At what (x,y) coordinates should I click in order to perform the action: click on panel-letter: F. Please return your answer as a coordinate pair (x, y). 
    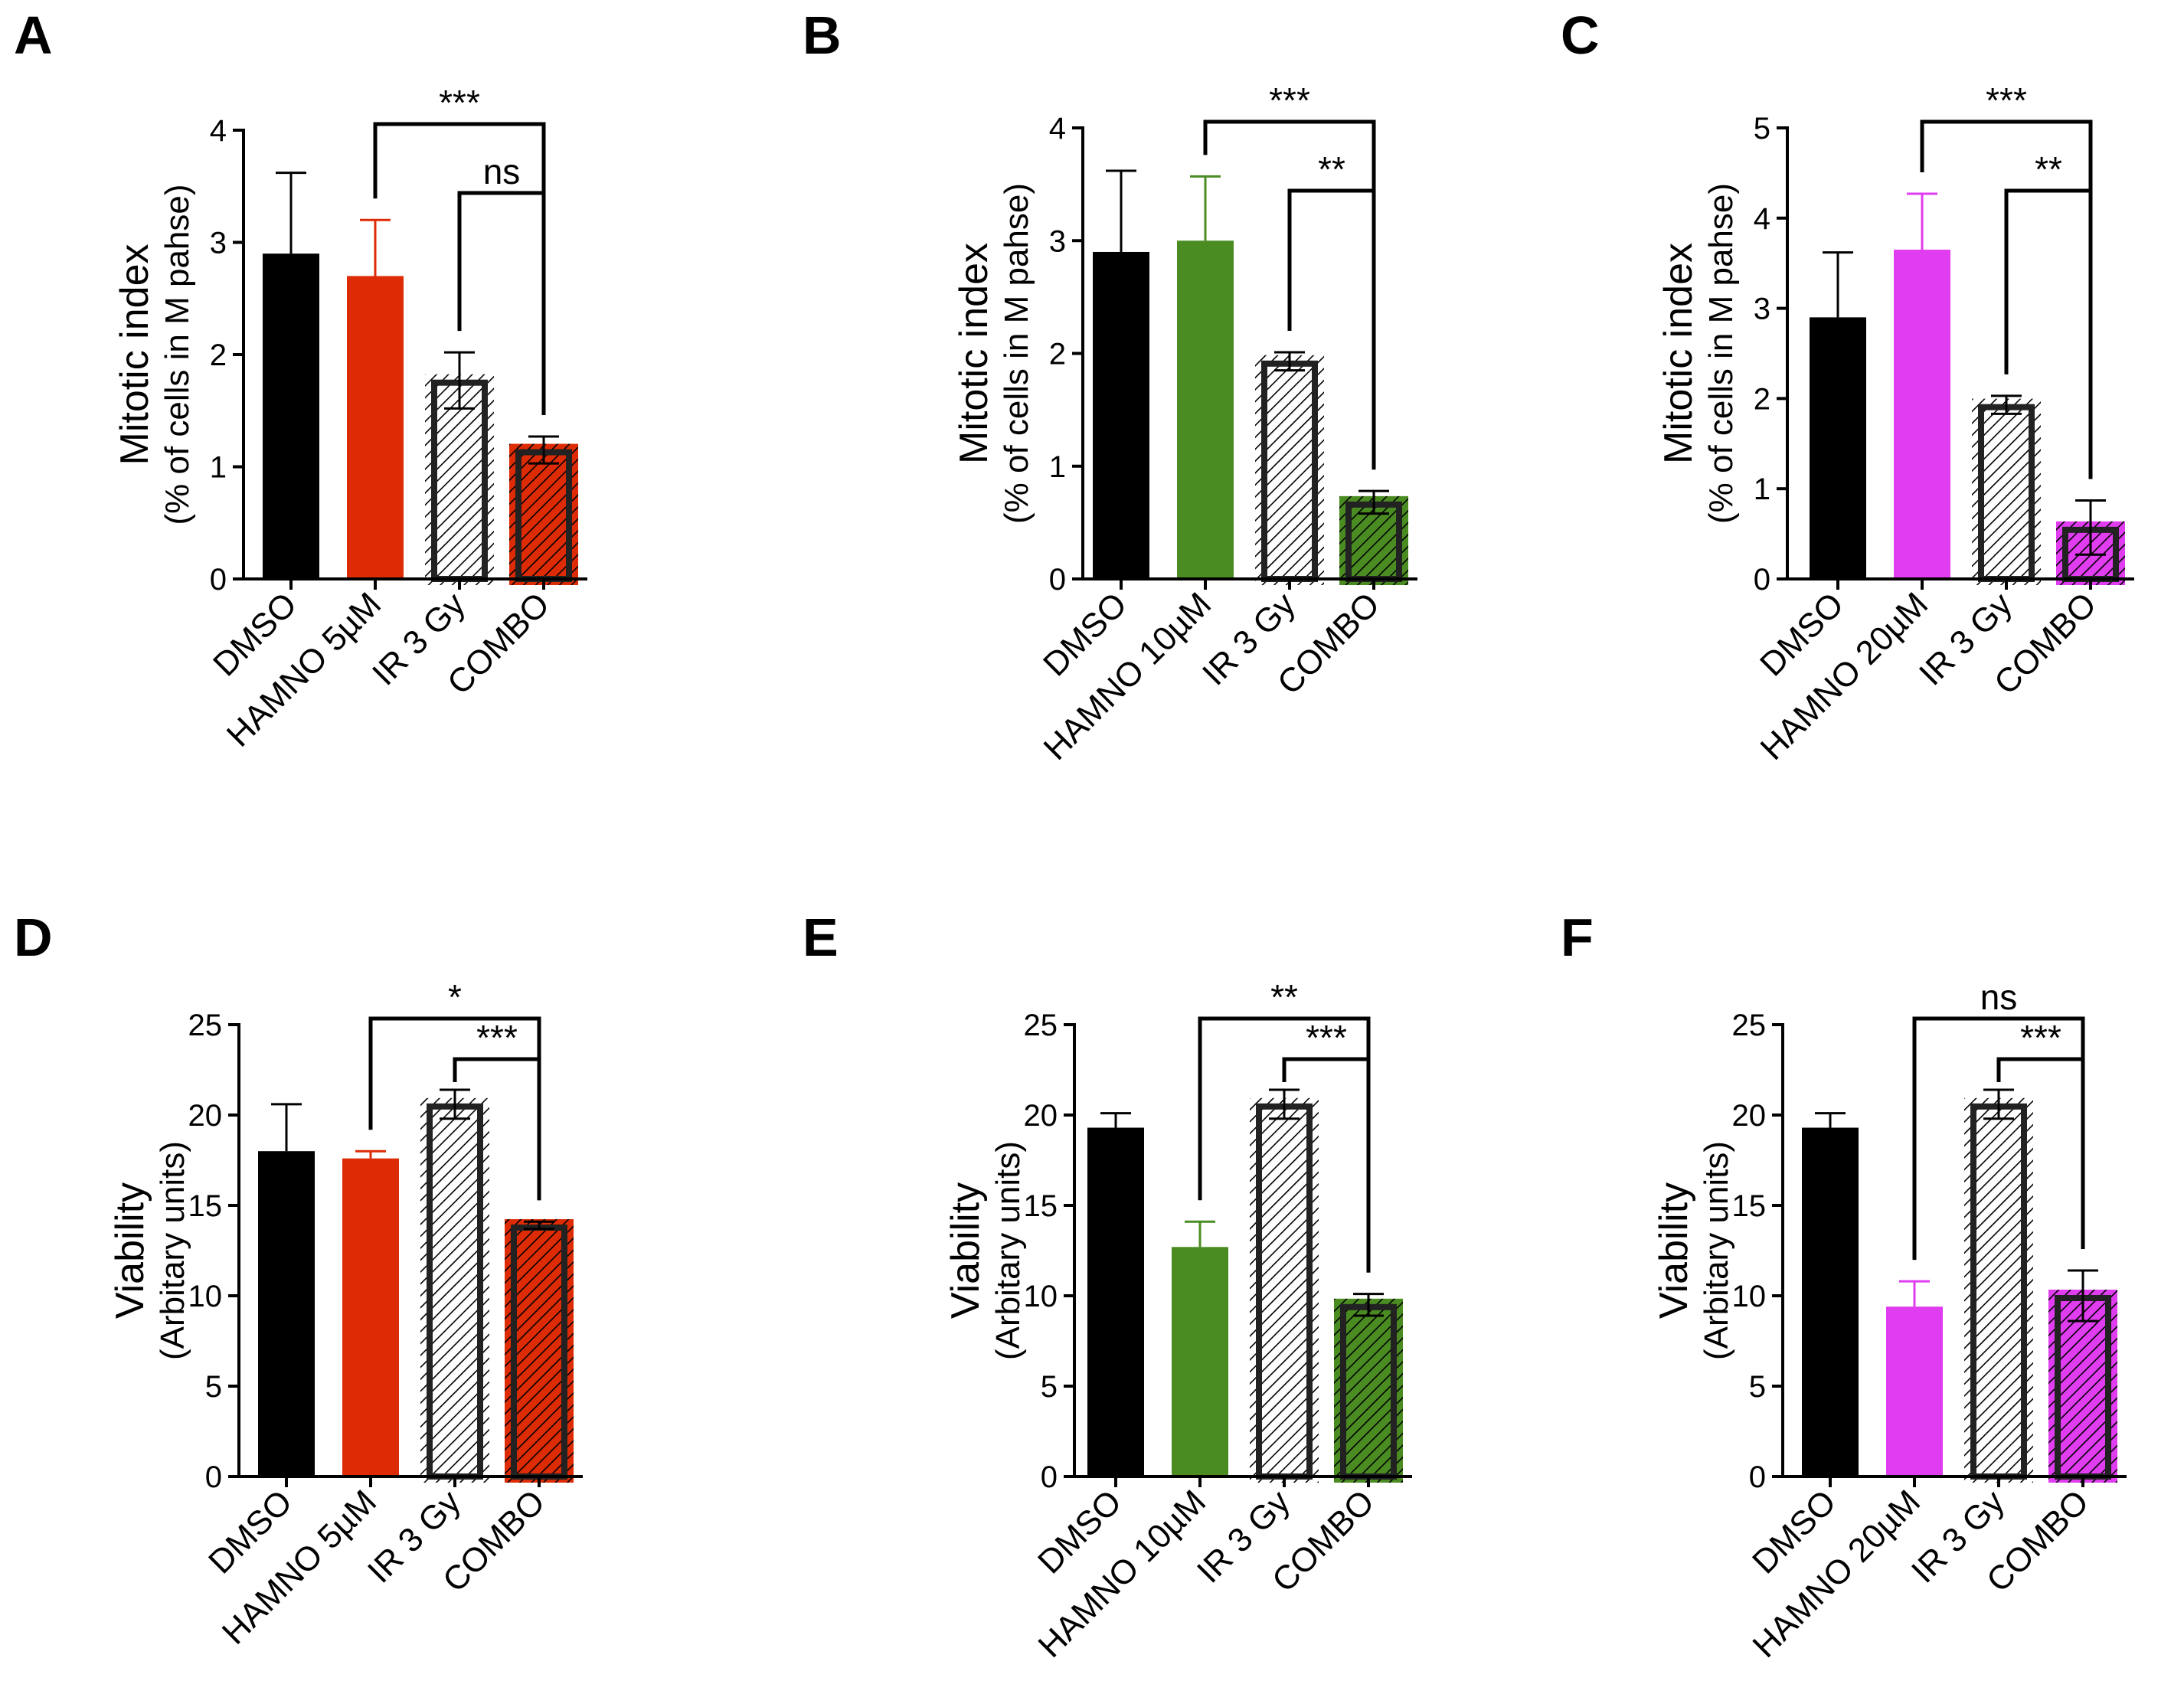
    Looking at the image, I should click on (1578, 938).